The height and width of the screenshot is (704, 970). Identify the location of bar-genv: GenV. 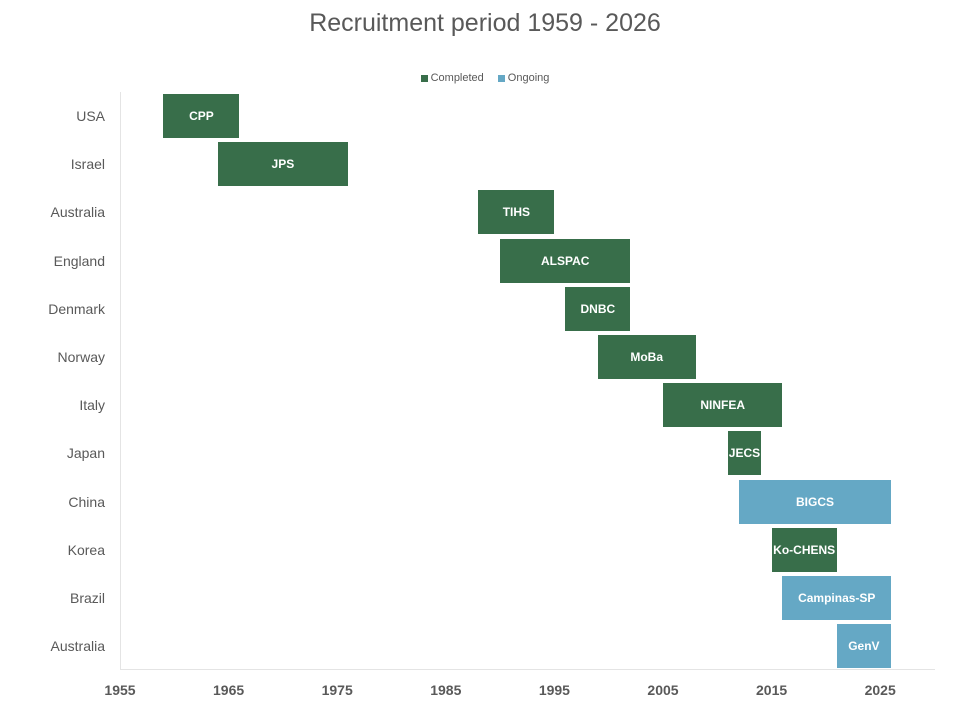
(864, 646).